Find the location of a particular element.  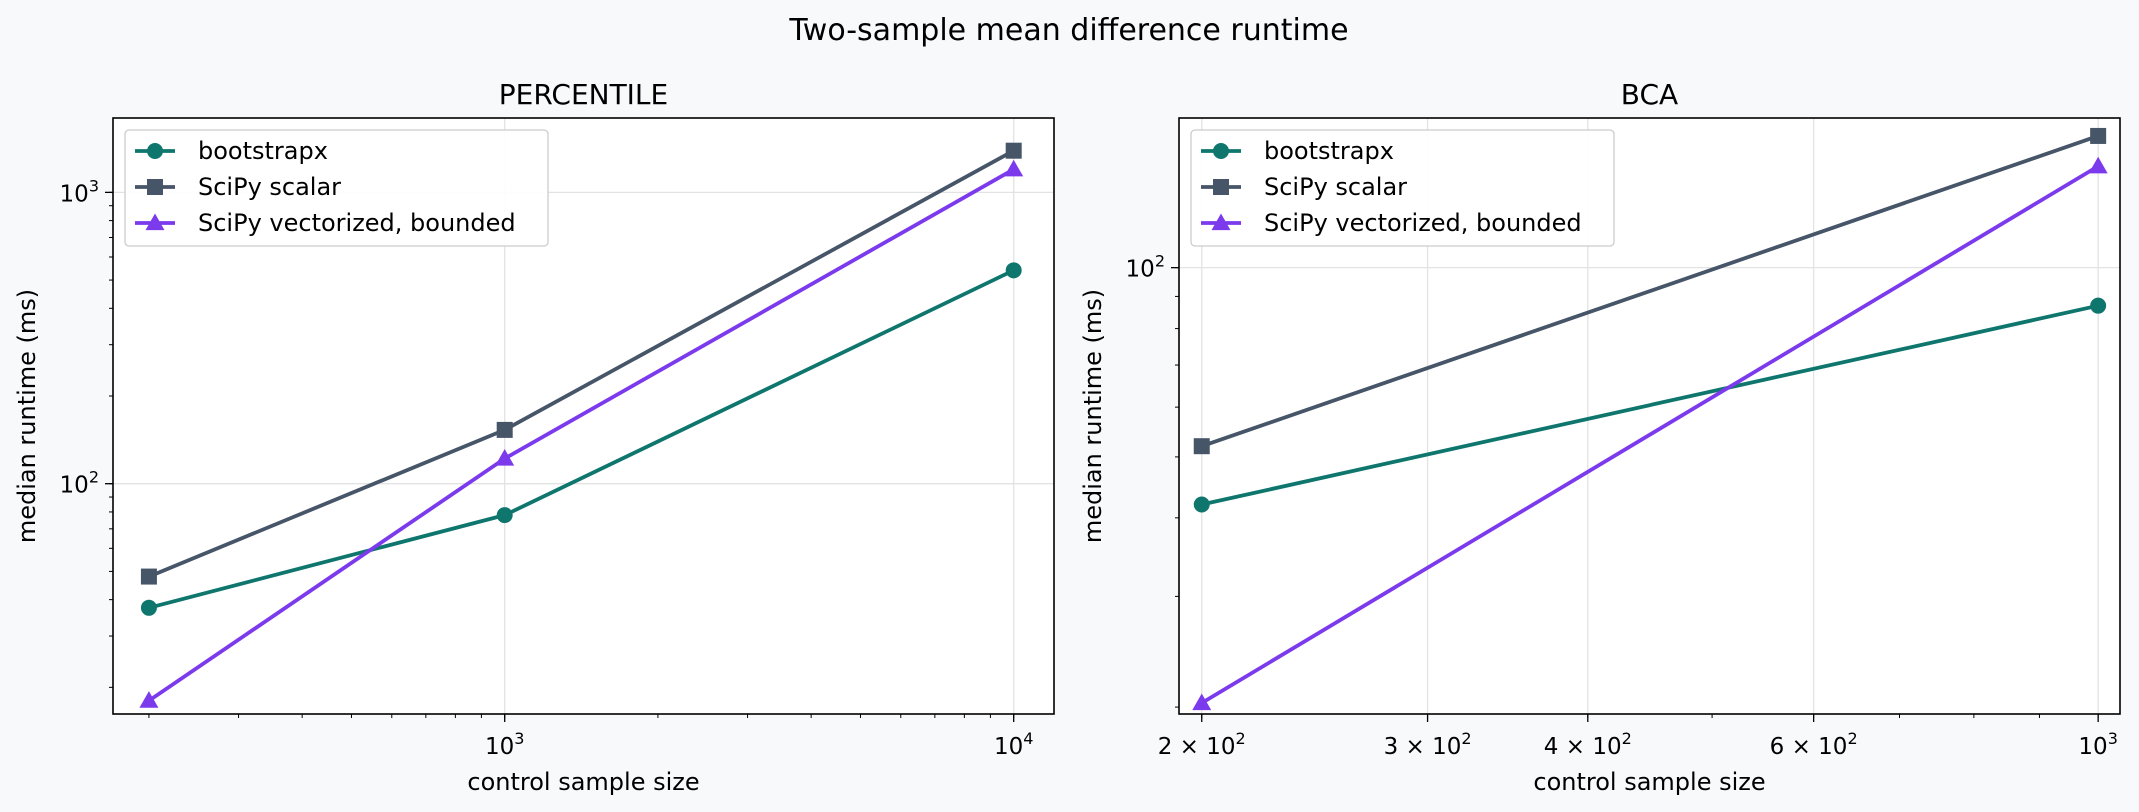

x-tick-label: 6 × 102 is located at coordinates (1814, 744).